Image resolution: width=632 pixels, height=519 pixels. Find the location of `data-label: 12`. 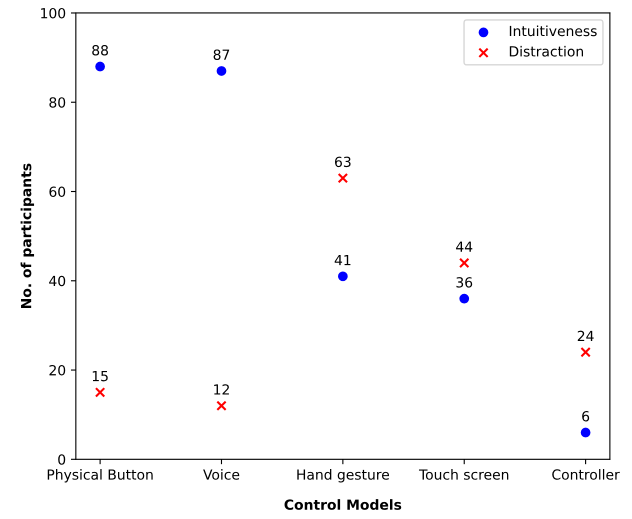

data-label: 12 is located at coordinates (221, 389).